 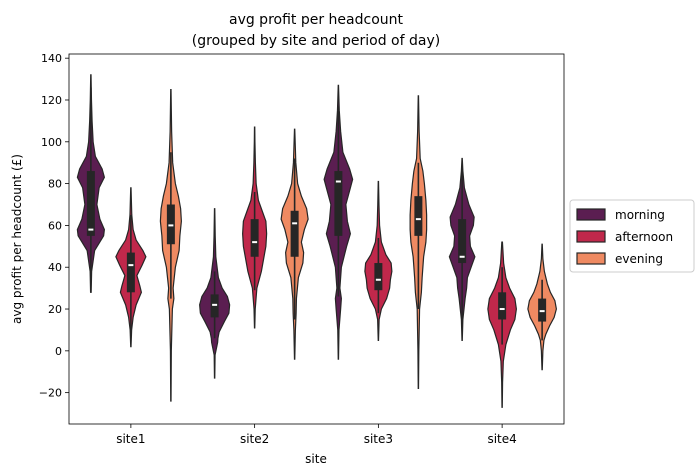 What do you see at coordinates (591, 258) in the screenshot?
I see `legend-swatch-evening` at bounding box center [591, 258].